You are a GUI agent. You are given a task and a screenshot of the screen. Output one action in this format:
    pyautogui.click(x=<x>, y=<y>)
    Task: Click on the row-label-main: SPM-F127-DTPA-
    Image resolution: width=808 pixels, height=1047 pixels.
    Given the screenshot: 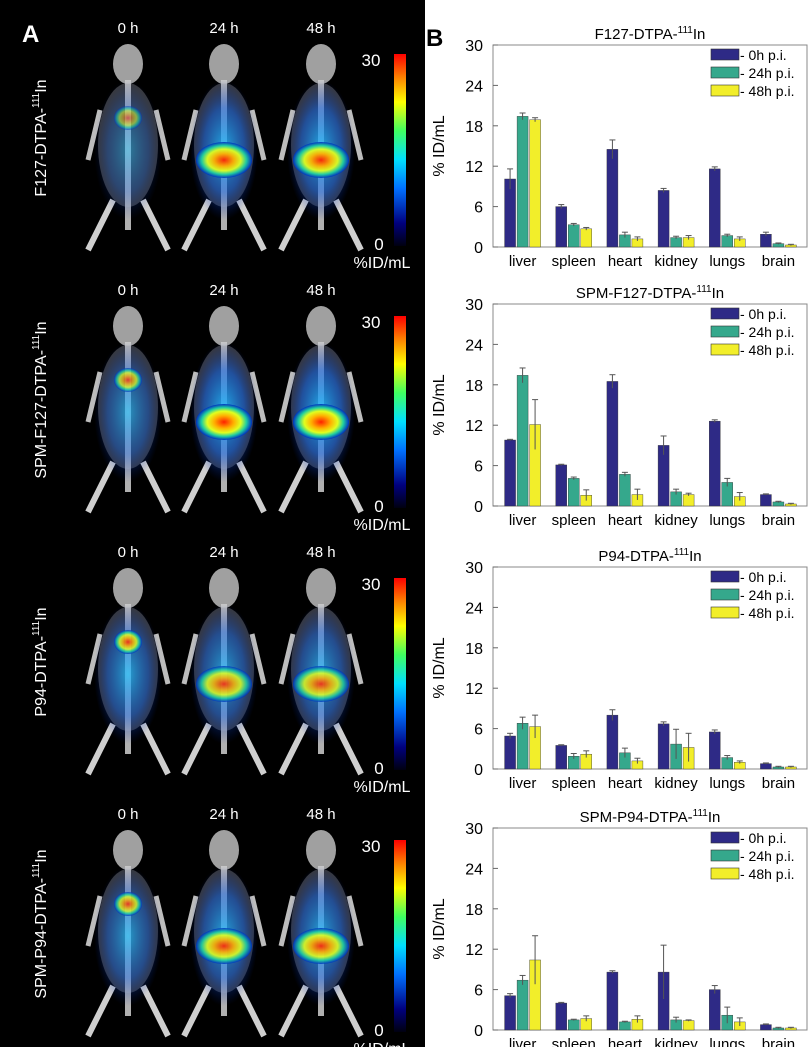 What is the action you would take?
    pyautogui.click(x=41, y=414)
    